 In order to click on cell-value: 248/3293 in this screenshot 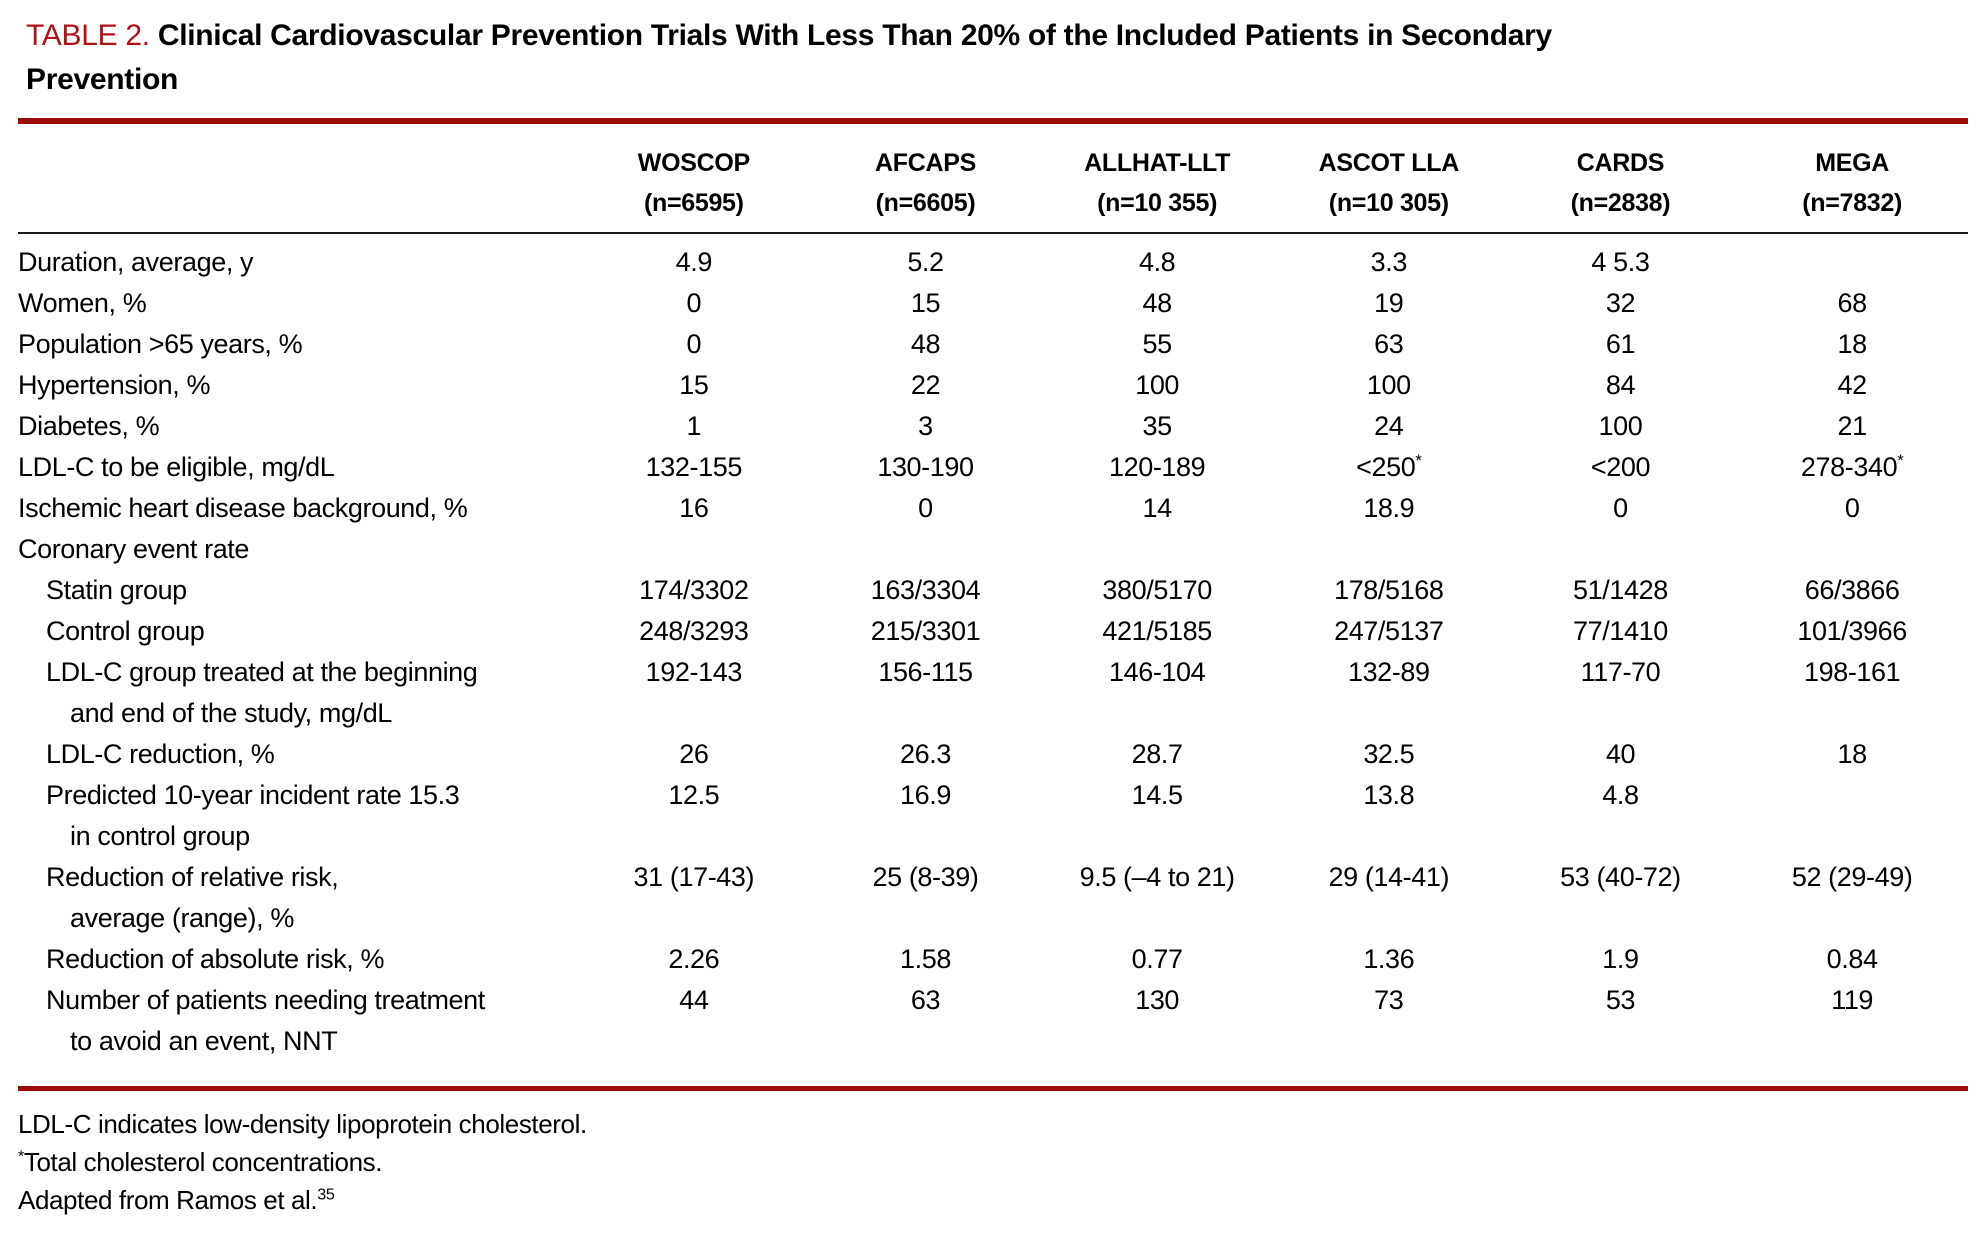, I will do `click(694, 631)`.